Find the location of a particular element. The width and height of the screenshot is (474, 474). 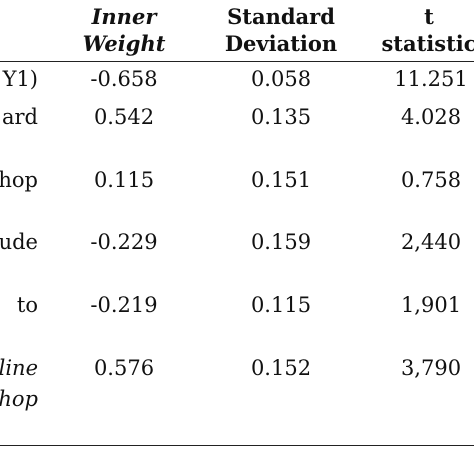

header-inner-weight-line2: Weight is located at coordinates (124, 43).